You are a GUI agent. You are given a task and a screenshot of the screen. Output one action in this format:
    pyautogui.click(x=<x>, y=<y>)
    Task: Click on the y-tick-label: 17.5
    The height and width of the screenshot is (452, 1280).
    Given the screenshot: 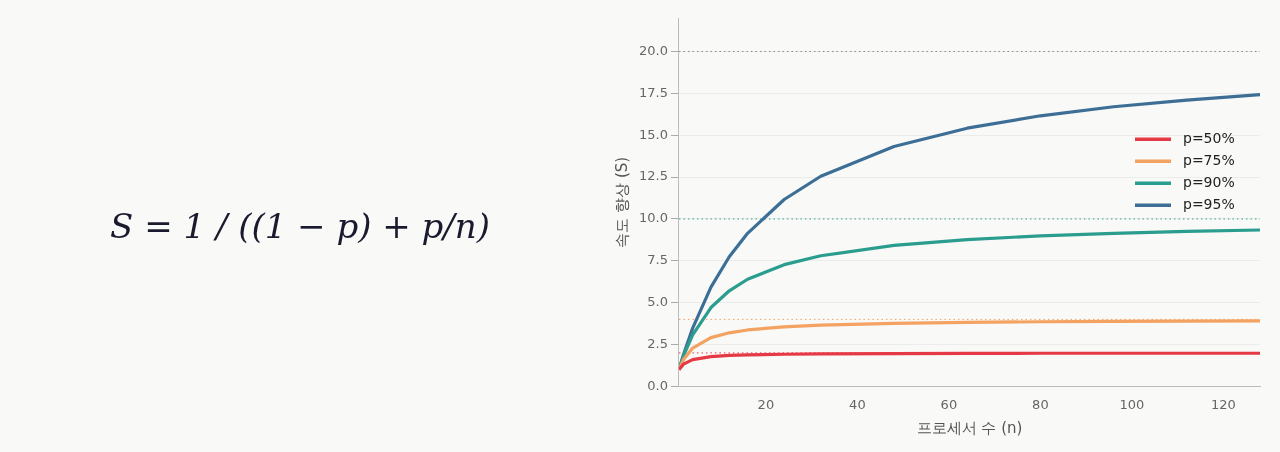 What is the action you would take?
    pyautogui.click(x=653, y=92)
    